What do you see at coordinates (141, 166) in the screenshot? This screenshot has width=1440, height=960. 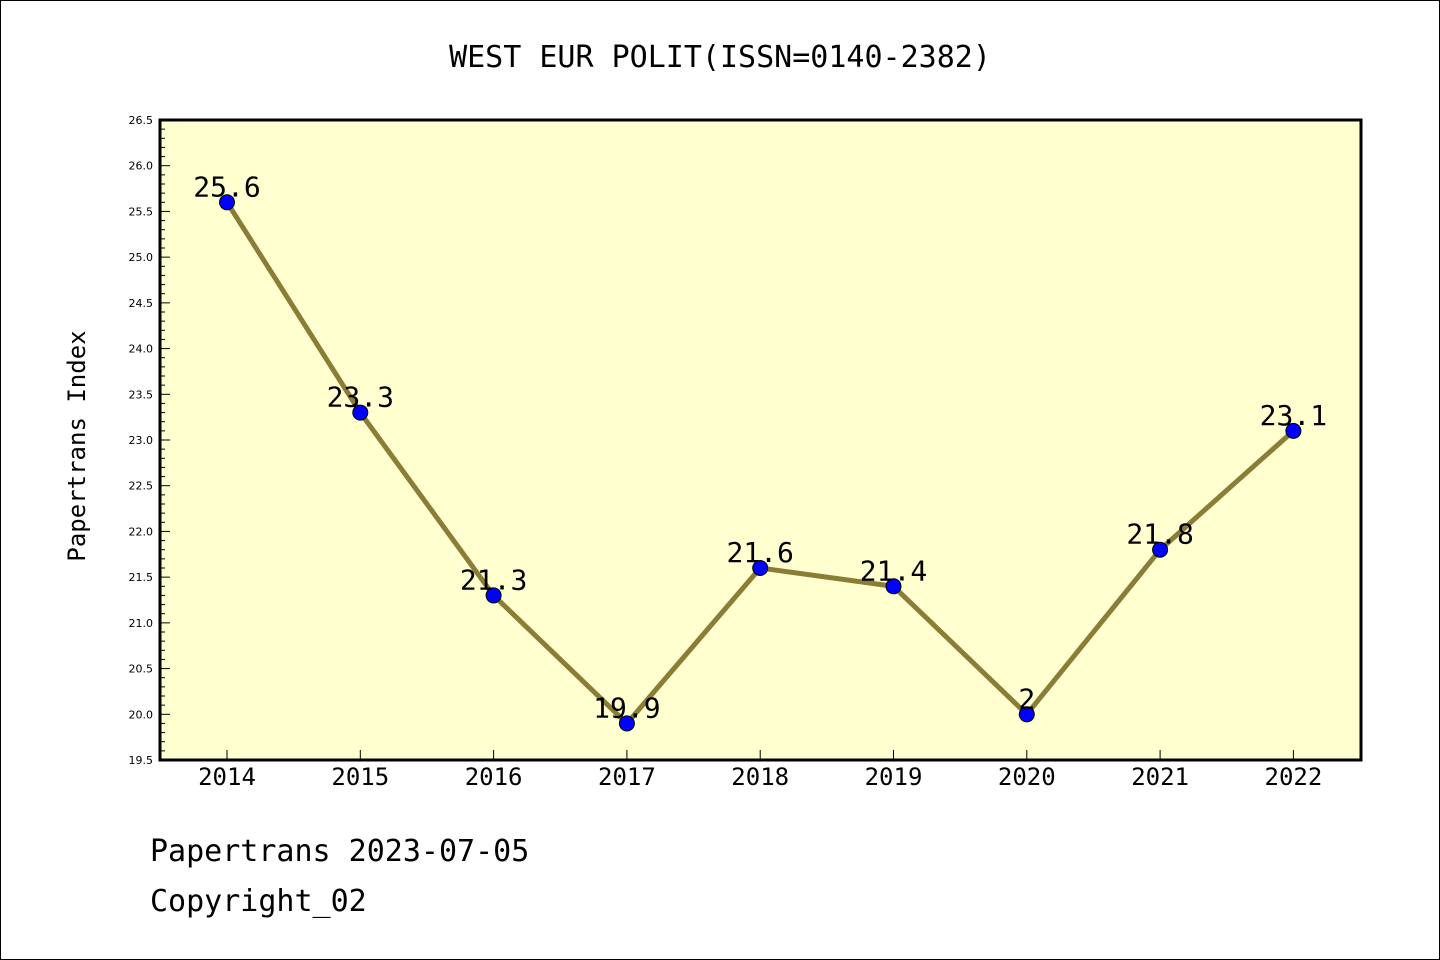 I see `y-tick-label: 26.0` at bounding box center [141, 166].